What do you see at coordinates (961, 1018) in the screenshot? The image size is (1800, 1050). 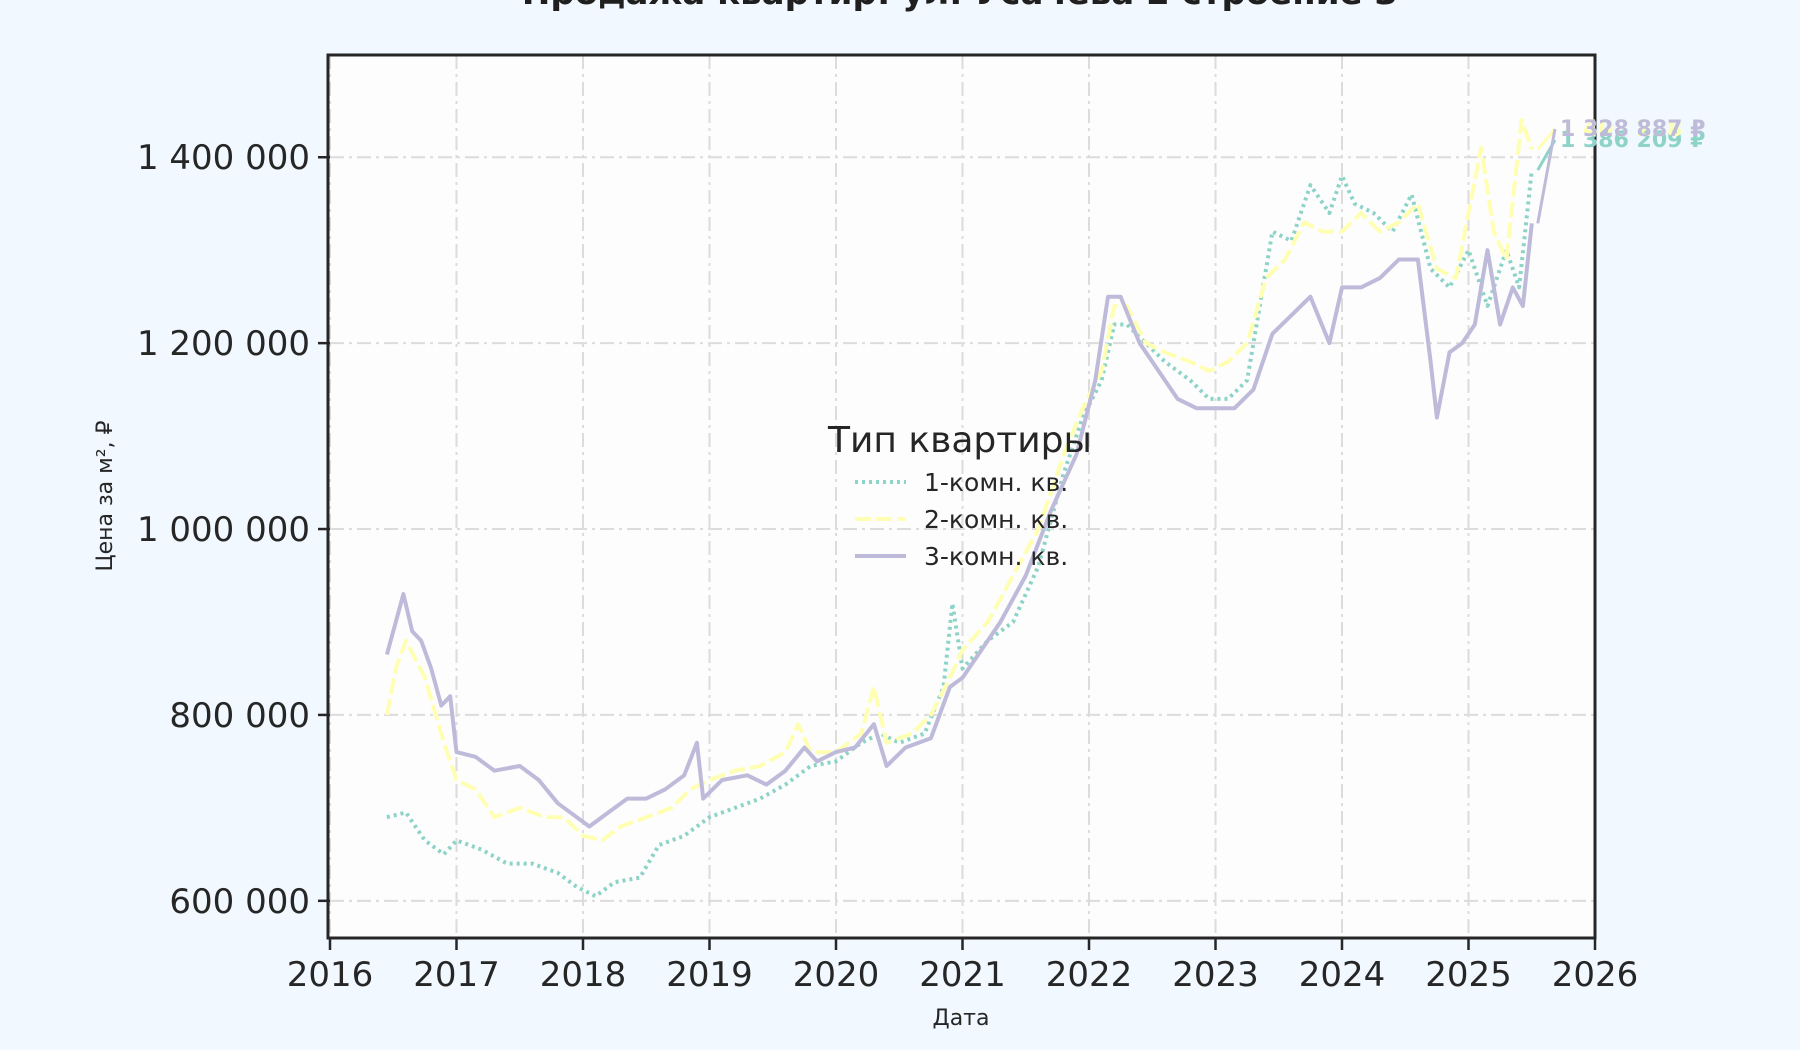 I see `x-axis-label: Дата` at bounding box center [961, 1018].